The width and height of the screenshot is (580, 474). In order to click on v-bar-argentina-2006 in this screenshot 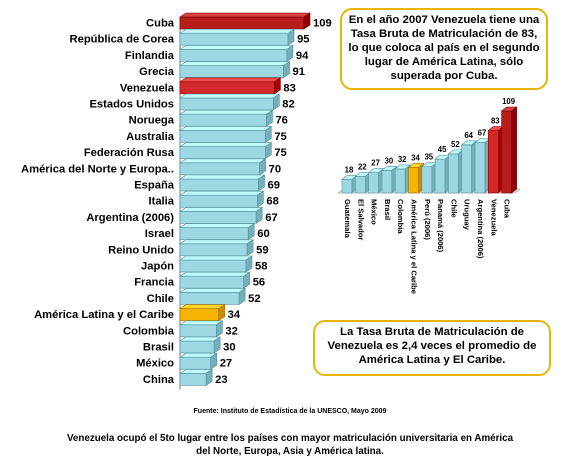, I will do `click(482, 165)`.